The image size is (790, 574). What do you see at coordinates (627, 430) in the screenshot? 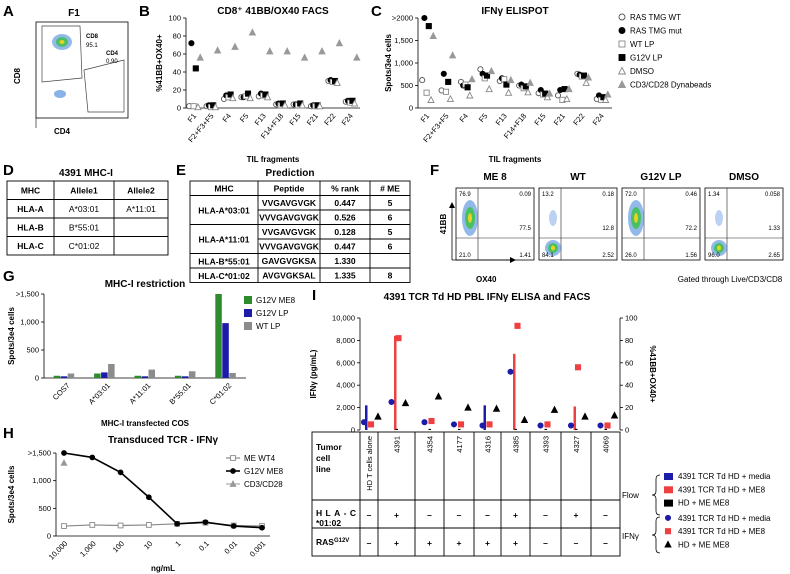
I see `chart-i-y2-y-tick-label: 0` at bounding box center [627, 430].